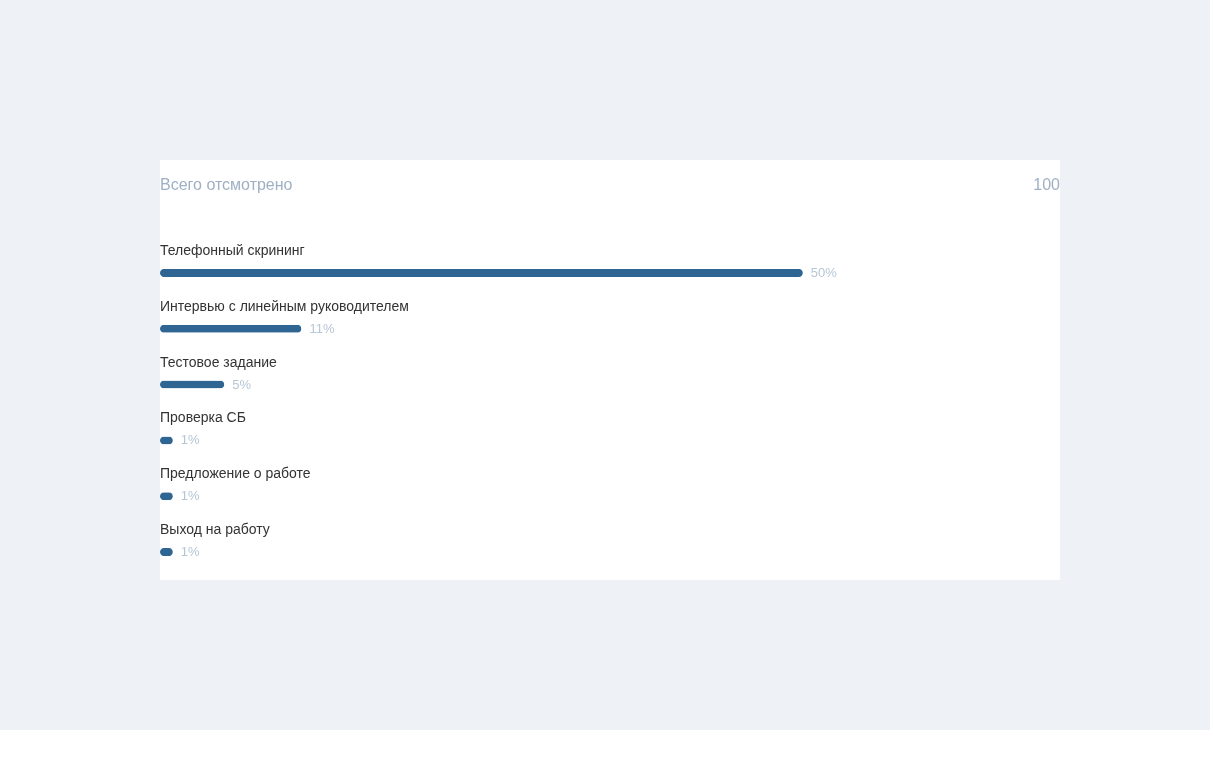  What do you see at coordinates (232, 249) in the screenshot?
I see `y-tick-label: Телефонный скрининг` at bounding box center [232, 249].